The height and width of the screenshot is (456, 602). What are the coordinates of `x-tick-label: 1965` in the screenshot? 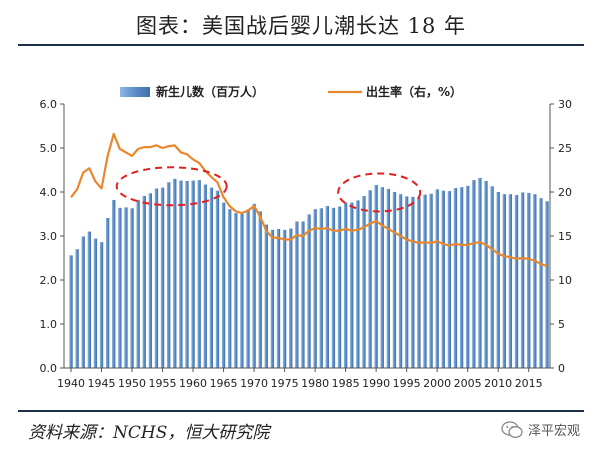 It's located at (224, 383).